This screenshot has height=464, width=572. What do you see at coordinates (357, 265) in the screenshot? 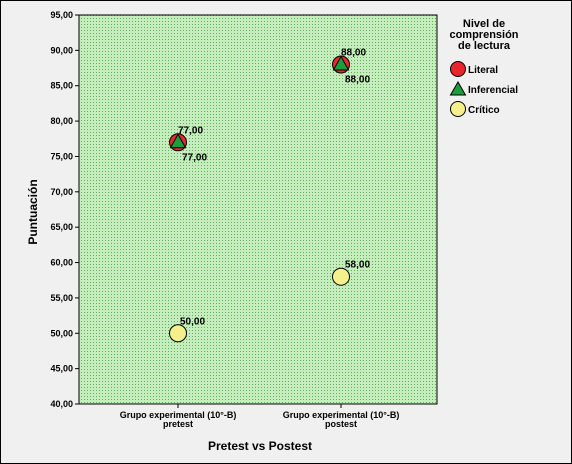
I see `data-label: 58,00` at bounding box center [357, 265].